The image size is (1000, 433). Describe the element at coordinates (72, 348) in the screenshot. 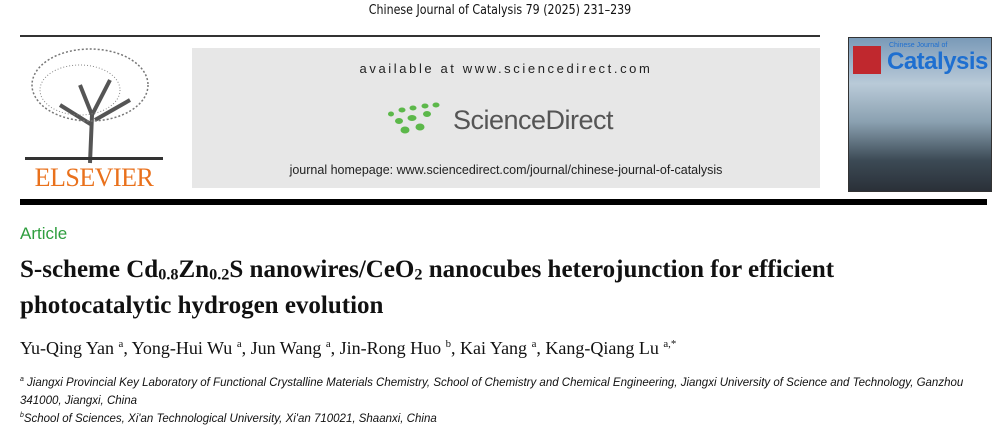

I see `author: Yu-Qing Yan a` at that location.